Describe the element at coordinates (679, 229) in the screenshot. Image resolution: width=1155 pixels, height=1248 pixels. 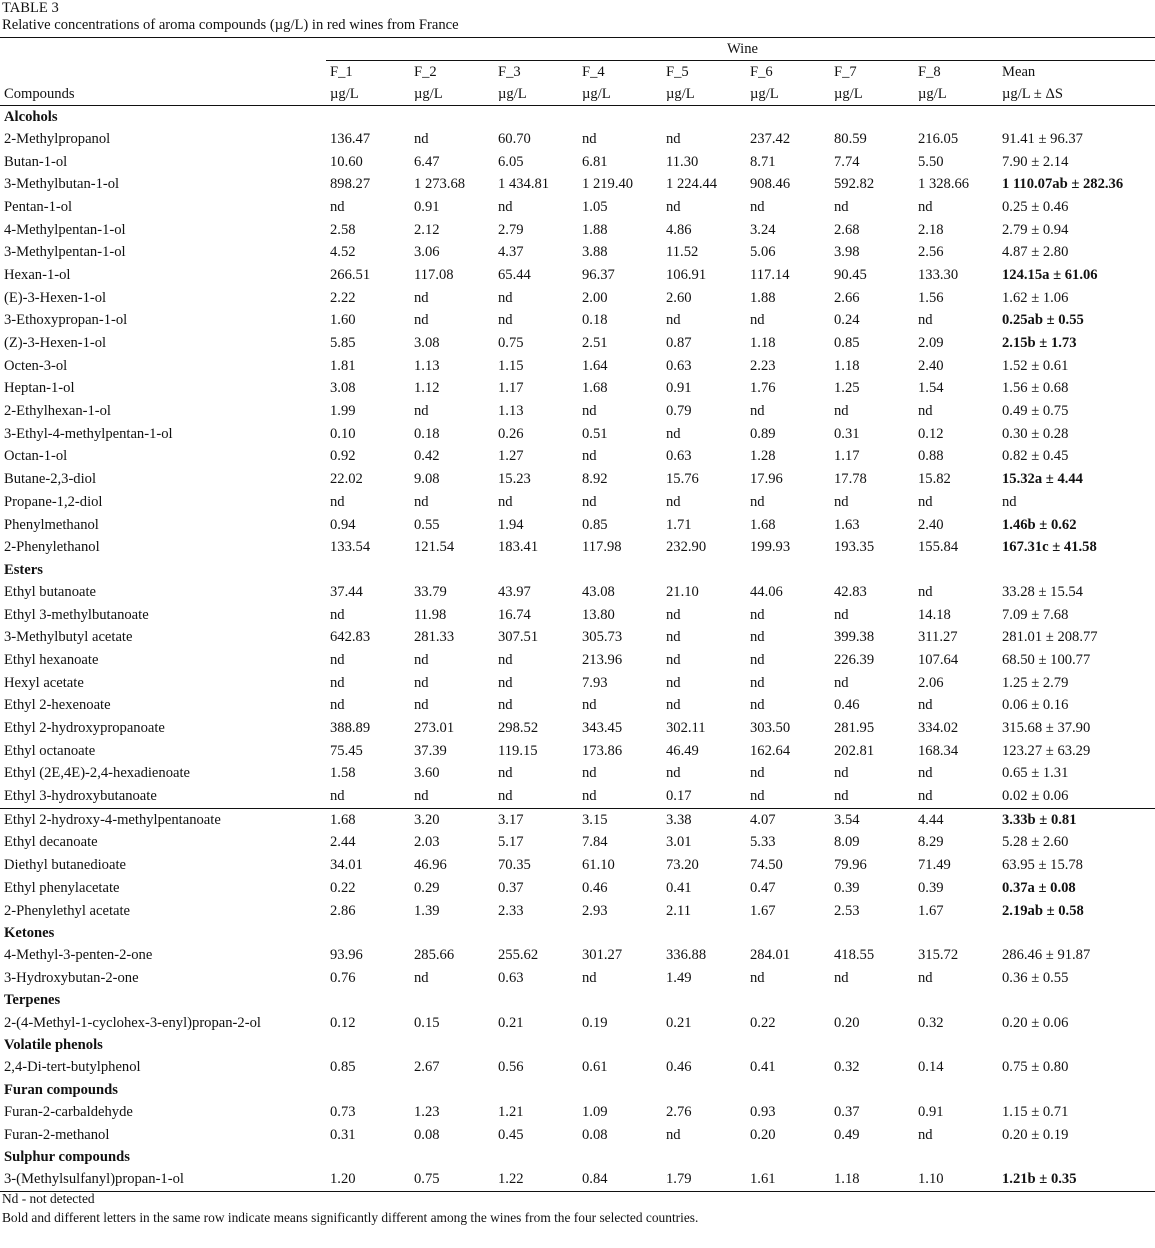
I see `value-cell: 4.86` at that location.